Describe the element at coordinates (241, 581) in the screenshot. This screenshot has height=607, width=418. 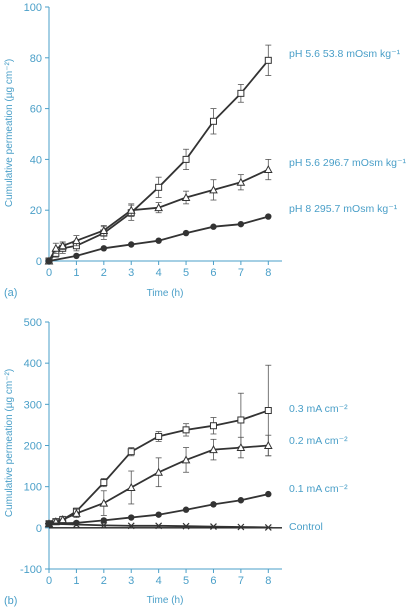
I see `x-tick-label-b: 7` at that location.